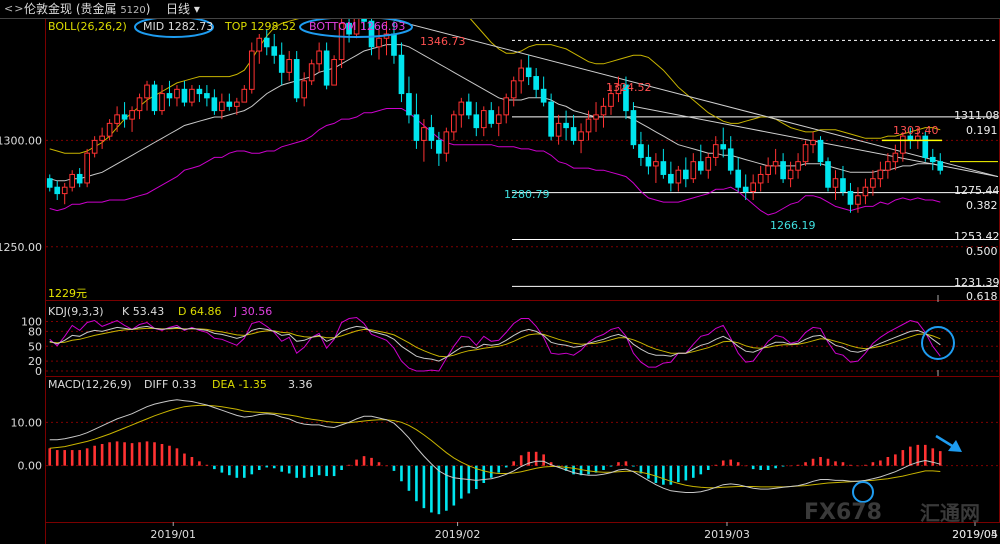 This screenshot has width=1000, height=544. What do you see at coordinates (977, 190) in the screenshot?
I see `fib-price-2: 1275.44` at bounding box center [977, 190].